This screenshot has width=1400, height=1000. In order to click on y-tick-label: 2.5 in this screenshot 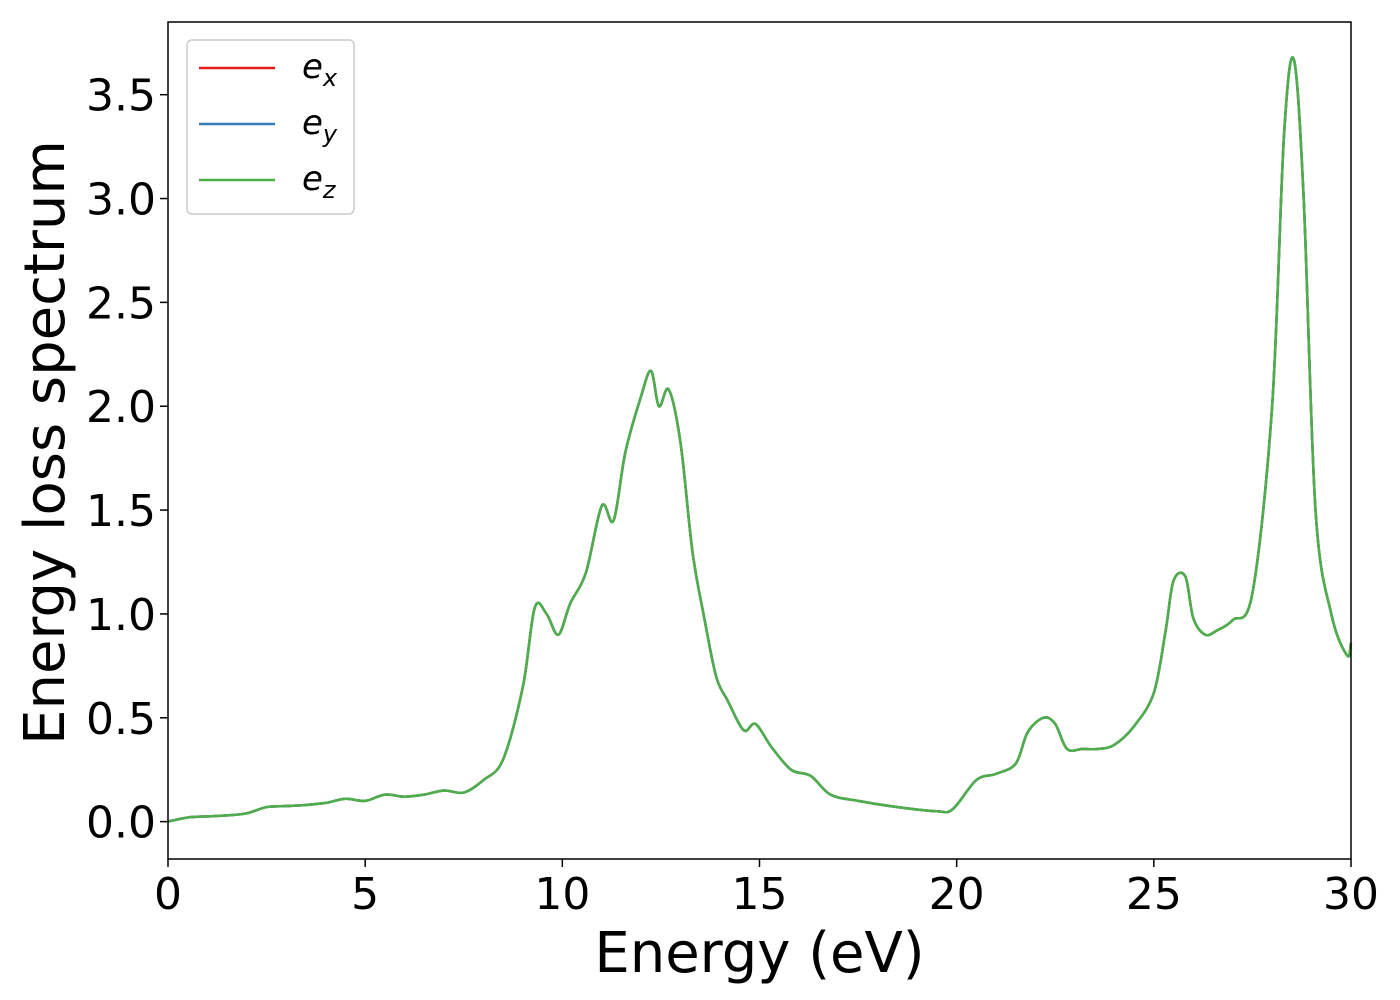, I will do `click(121, 303)`.